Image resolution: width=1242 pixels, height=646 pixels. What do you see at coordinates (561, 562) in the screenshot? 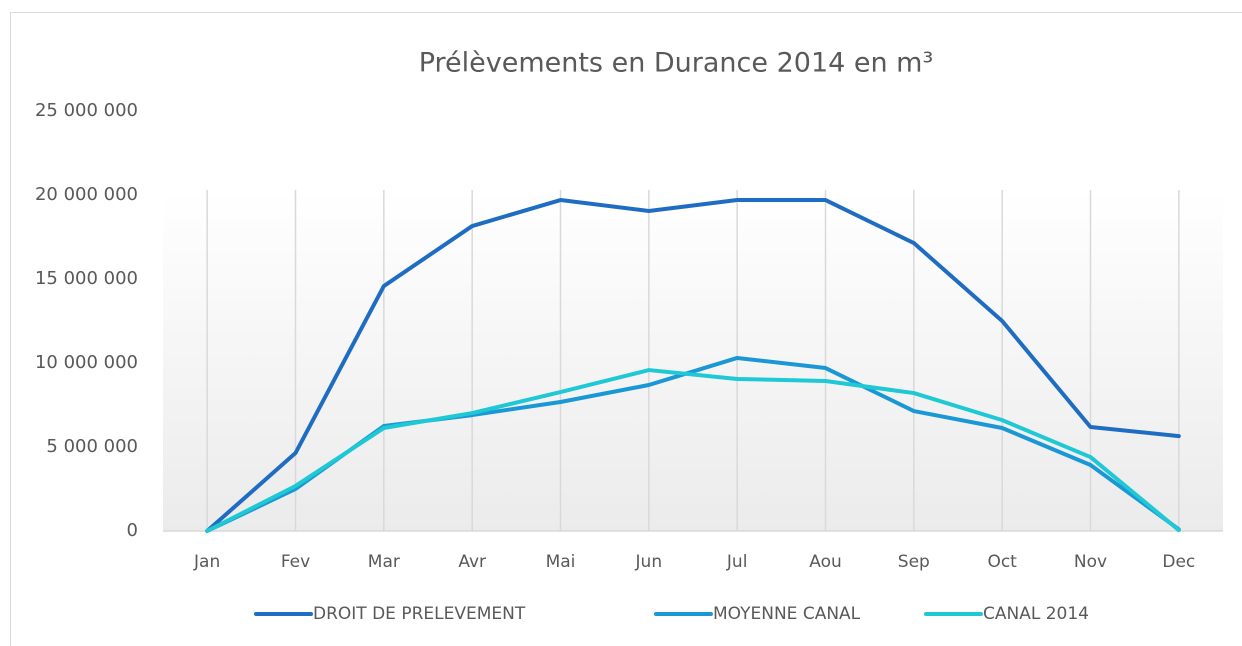
I see `x-tick-label: Mai` at bounding box center [561, 562].